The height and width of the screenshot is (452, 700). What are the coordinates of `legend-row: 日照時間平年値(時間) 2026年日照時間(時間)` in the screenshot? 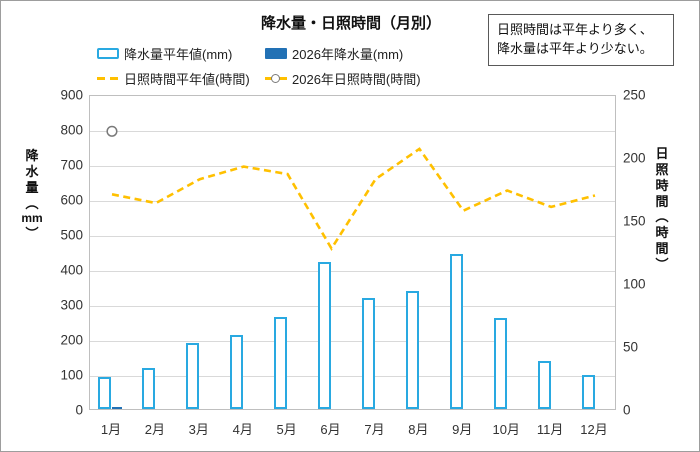 It's located at (262, 78).